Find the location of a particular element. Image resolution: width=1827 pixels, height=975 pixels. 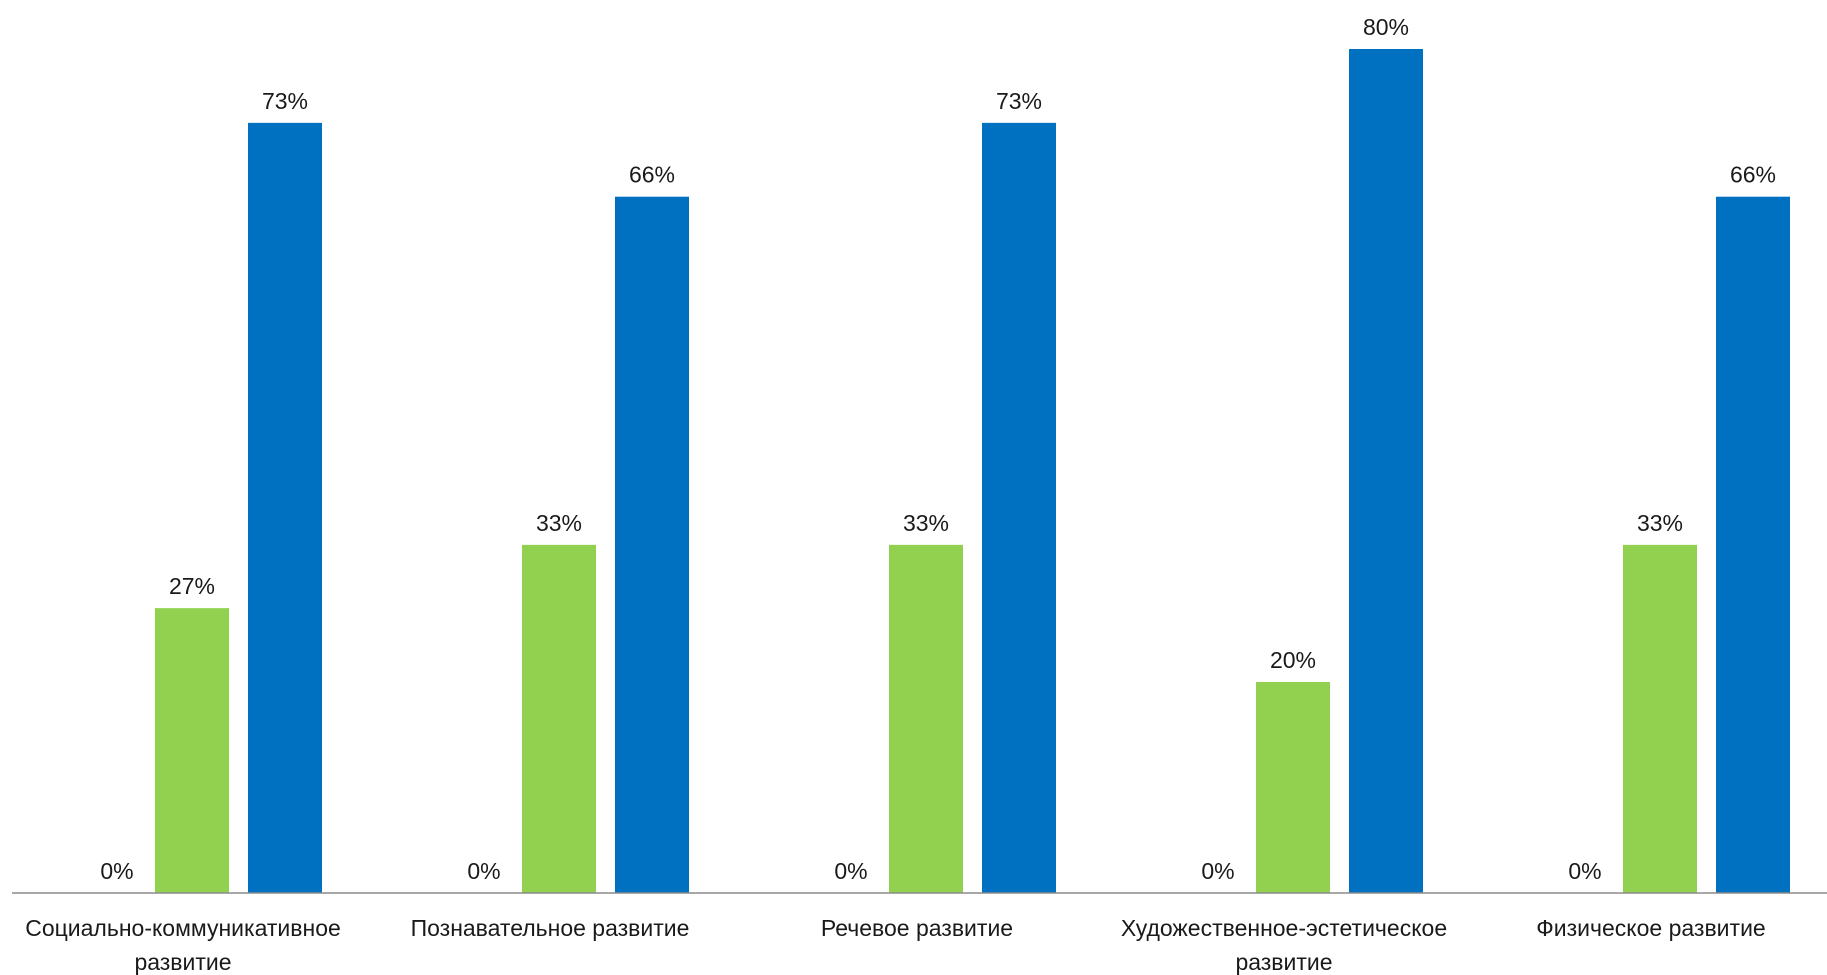

category-label-line: Художественное-эстетическое is located at coordinates (1284, 928).